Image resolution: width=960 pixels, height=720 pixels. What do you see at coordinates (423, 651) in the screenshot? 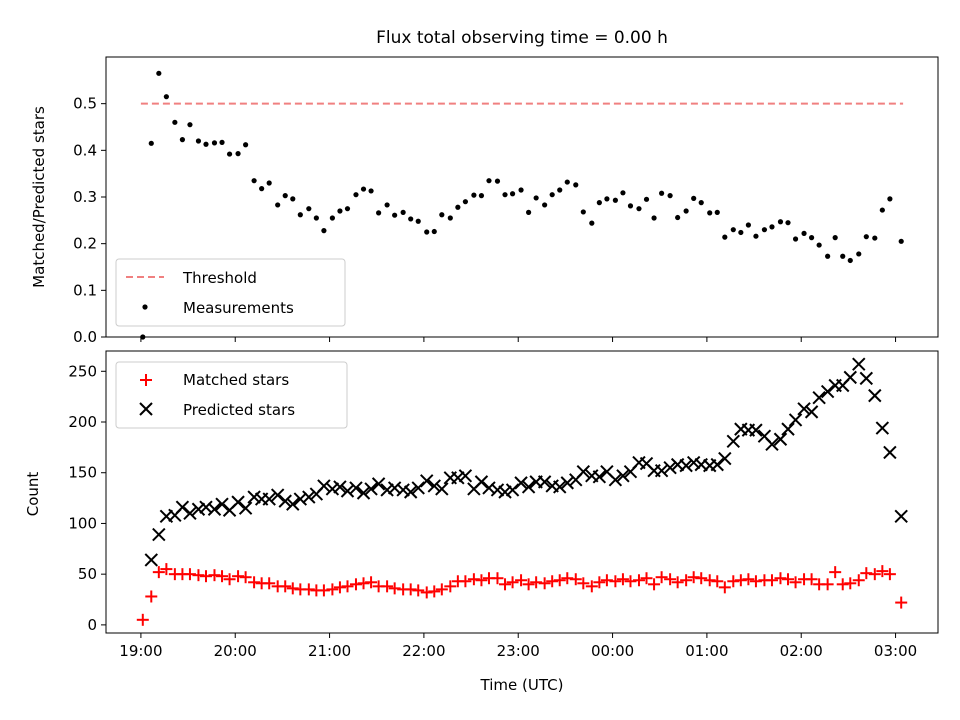
I see `x-tick-label: 22:00` at bounding box center [423, 651].